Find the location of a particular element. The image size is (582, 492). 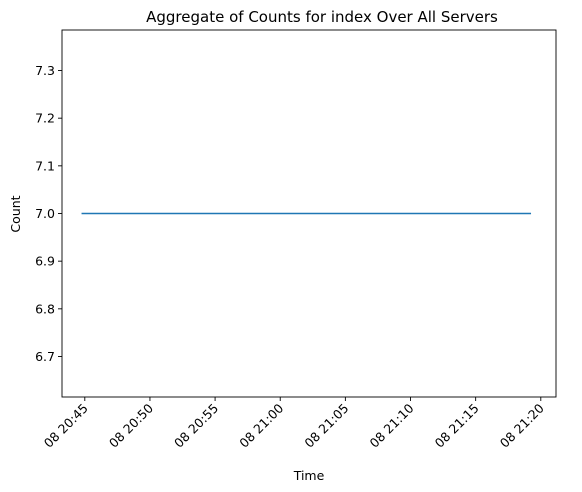

x-tick-label: 08 21:00 is located at coordinates (261, 425).